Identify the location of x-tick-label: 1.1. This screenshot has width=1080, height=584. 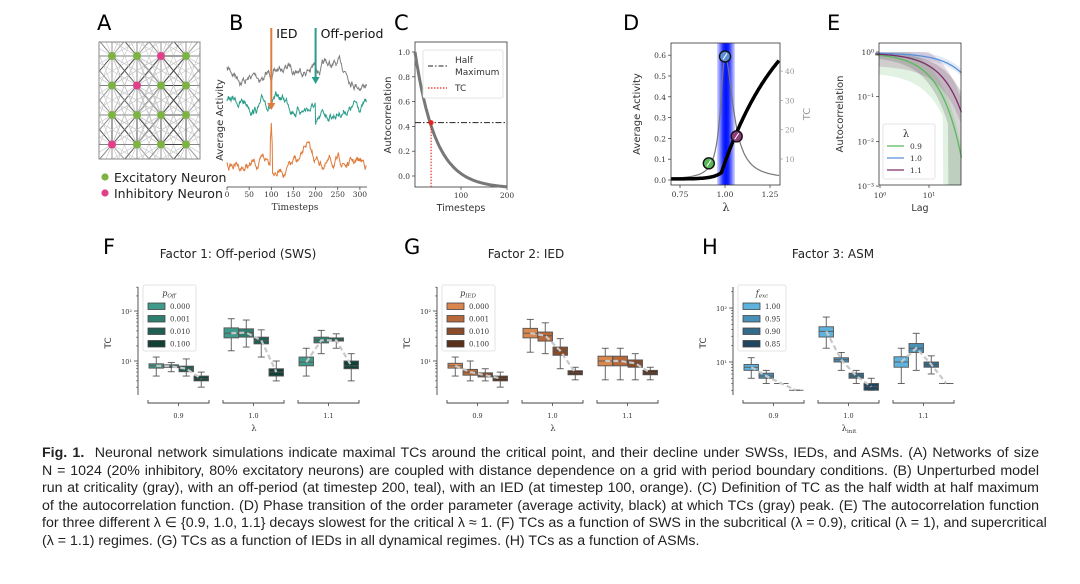
(923, 416).